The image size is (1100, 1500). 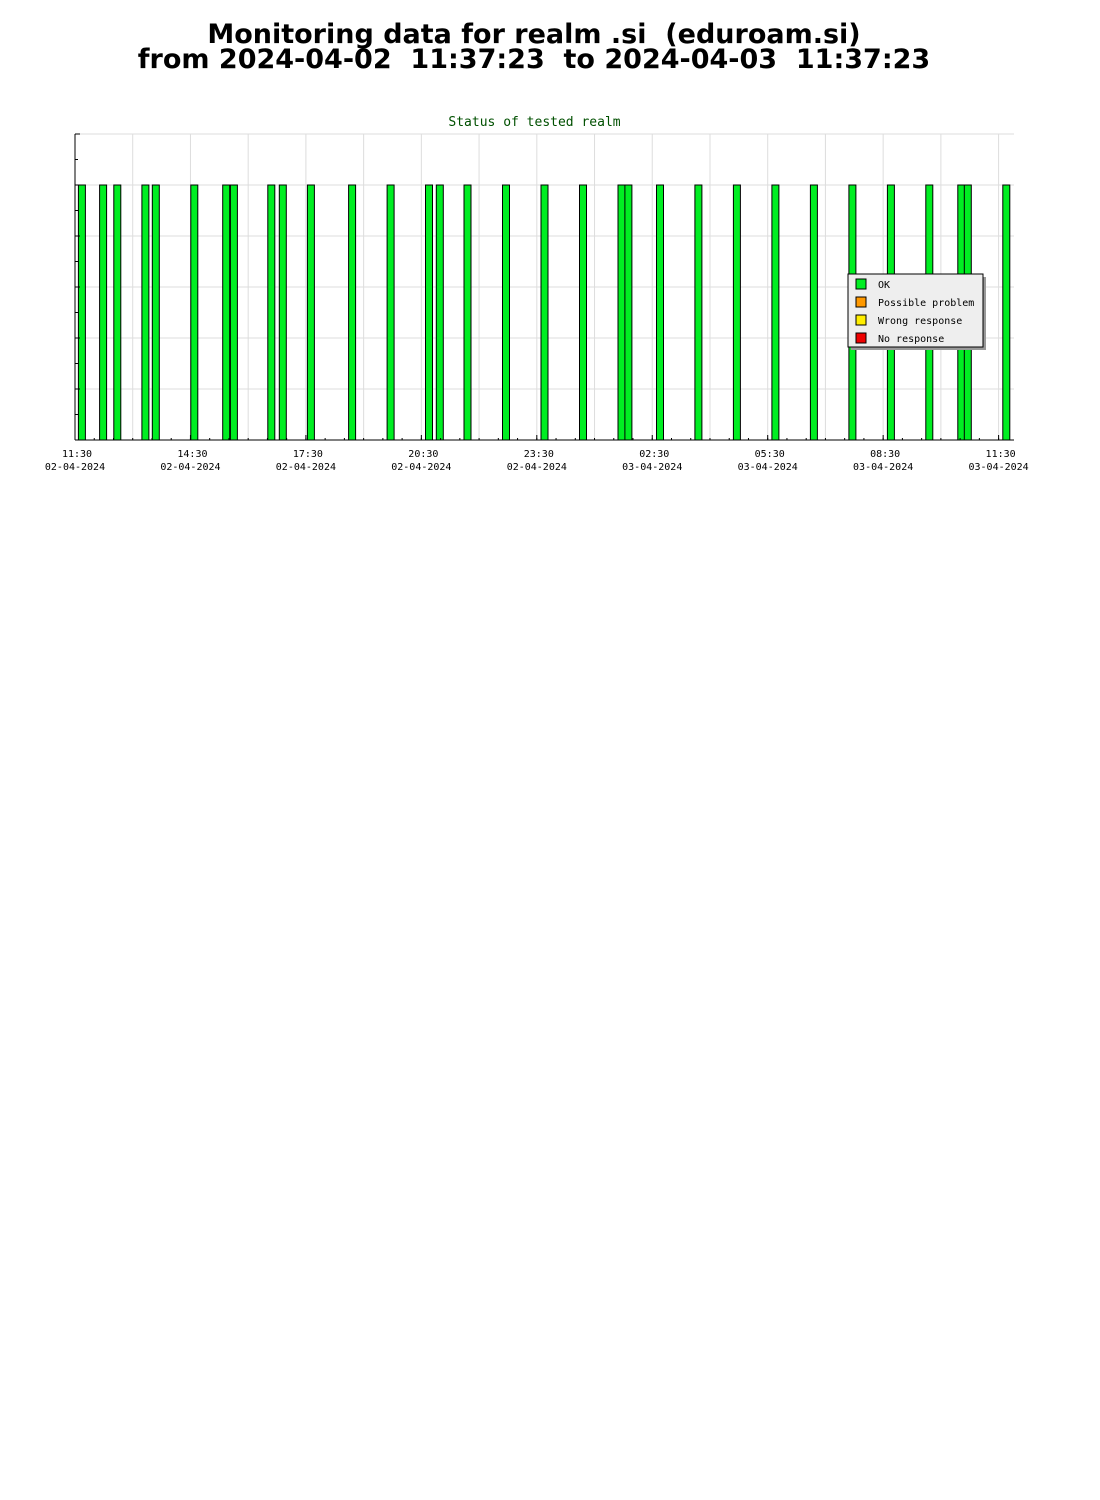 What do you see at coordinates (423, 454) in the screenshot?
I see `x-tick-time-label: 20:30` at bounding box center [423, 454].